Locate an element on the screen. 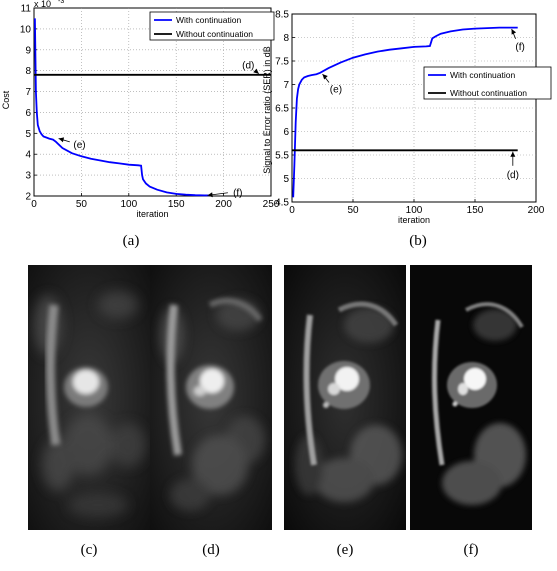 This screenshot has width=557, height=571. chart2-legend-label-2: Without continuation is located at coordinates (488, 93).